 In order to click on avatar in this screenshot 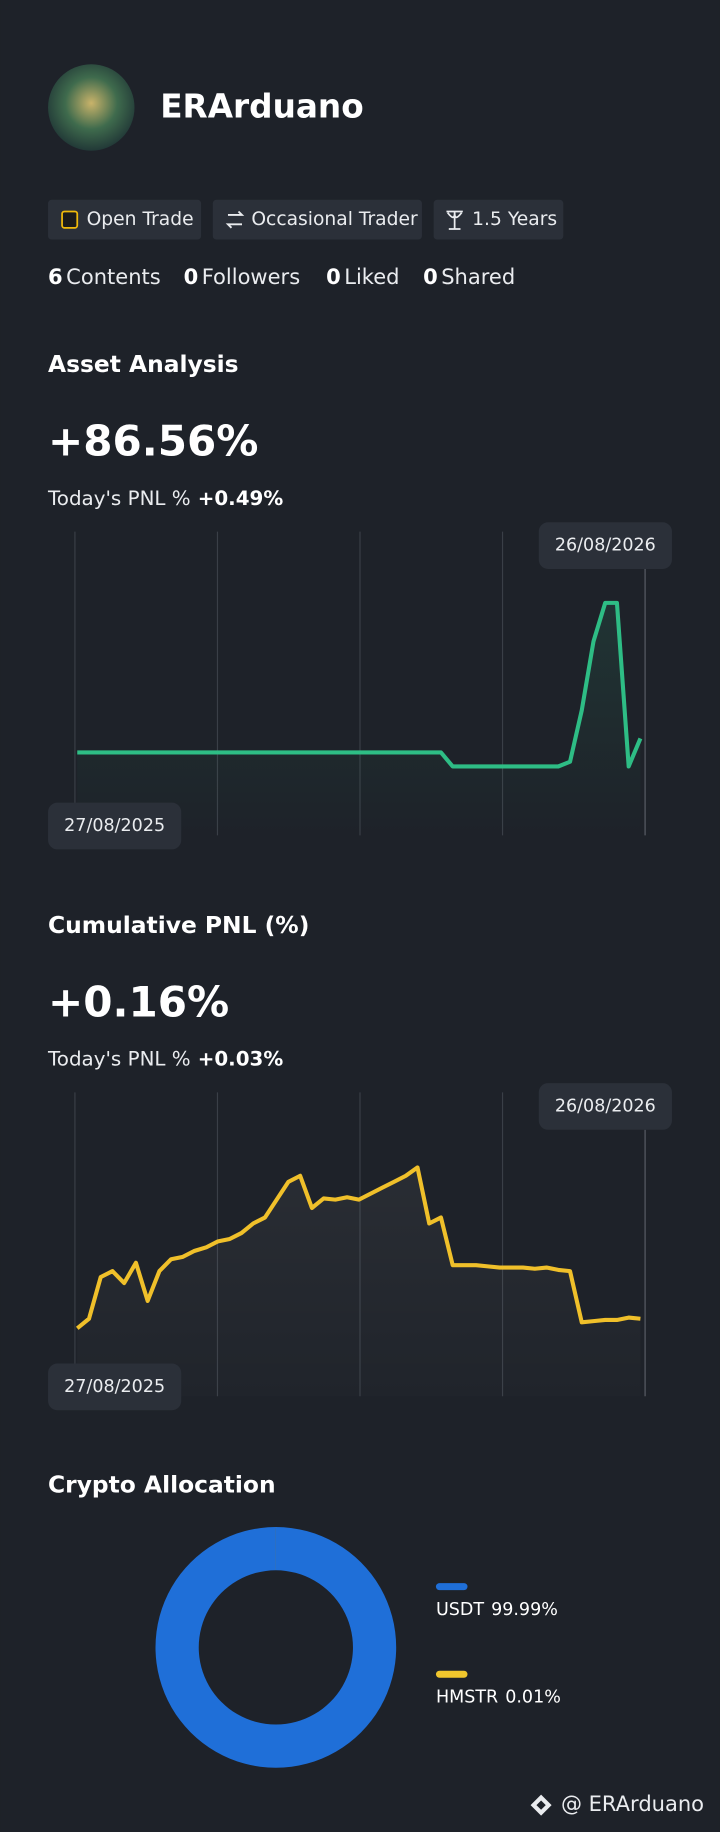, I will do `click(91, 107)`.